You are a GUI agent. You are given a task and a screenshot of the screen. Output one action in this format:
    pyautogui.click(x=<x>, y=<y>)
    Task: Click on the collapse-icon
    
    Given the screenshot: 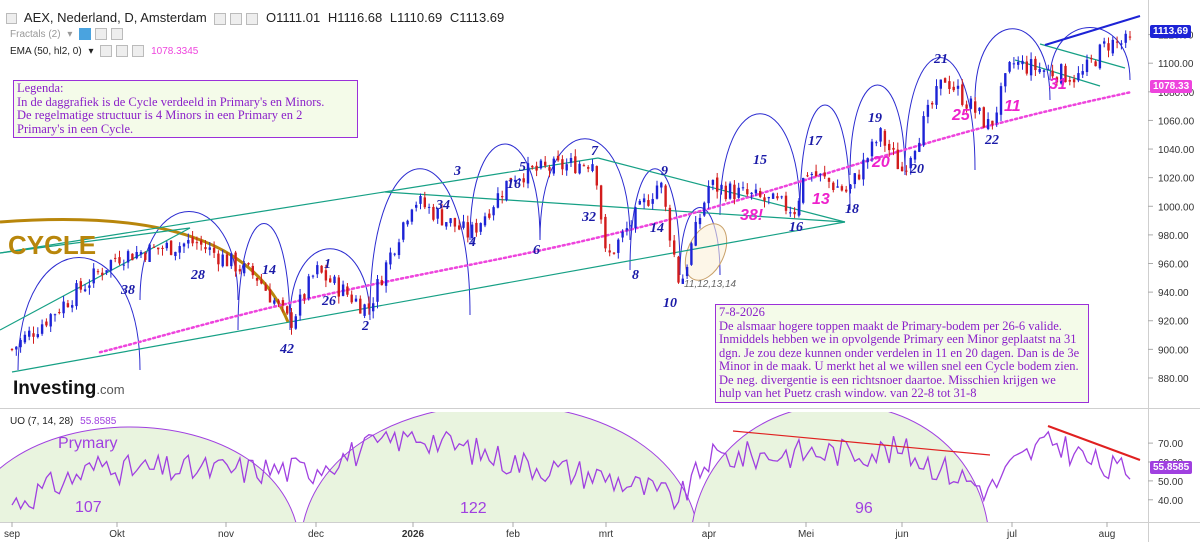 What is the action you would take?
    pyautogui.click(x=11, y=19)
    